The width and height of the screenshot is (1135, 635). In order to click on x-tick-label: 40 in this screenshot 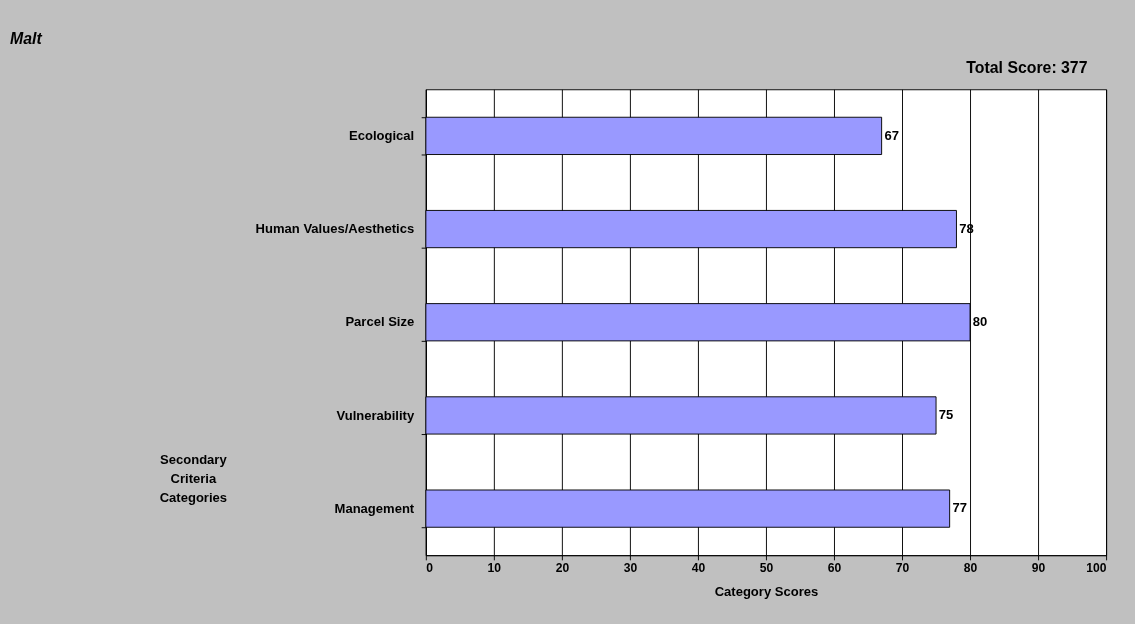, I will do `click(698, 567)`.